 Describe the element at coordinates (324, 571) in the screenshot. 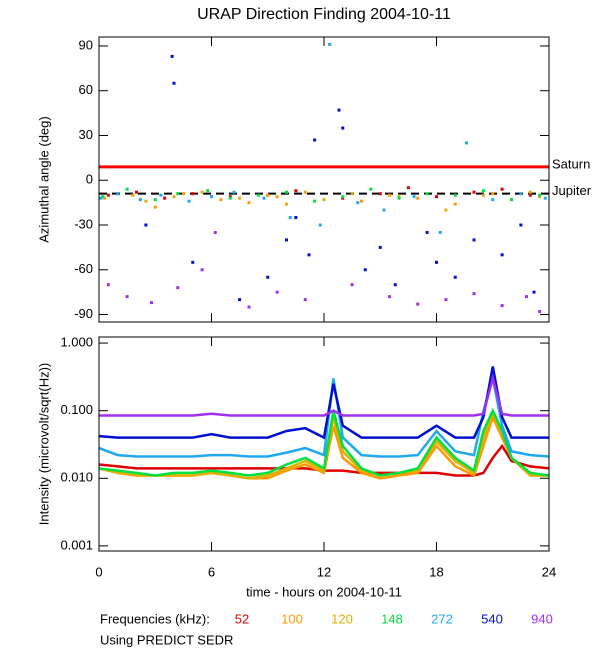

I see `x-tick-label: 12` at that location.